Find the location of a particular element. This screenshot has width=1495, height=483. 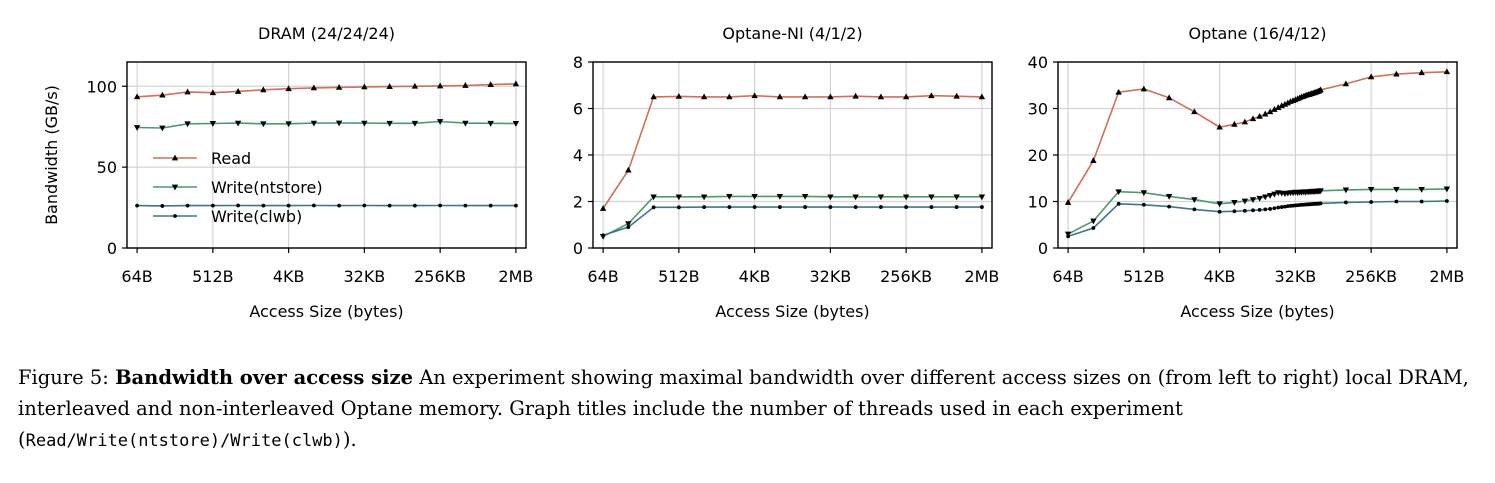

plot-frame is located at coordinates (326, 155).